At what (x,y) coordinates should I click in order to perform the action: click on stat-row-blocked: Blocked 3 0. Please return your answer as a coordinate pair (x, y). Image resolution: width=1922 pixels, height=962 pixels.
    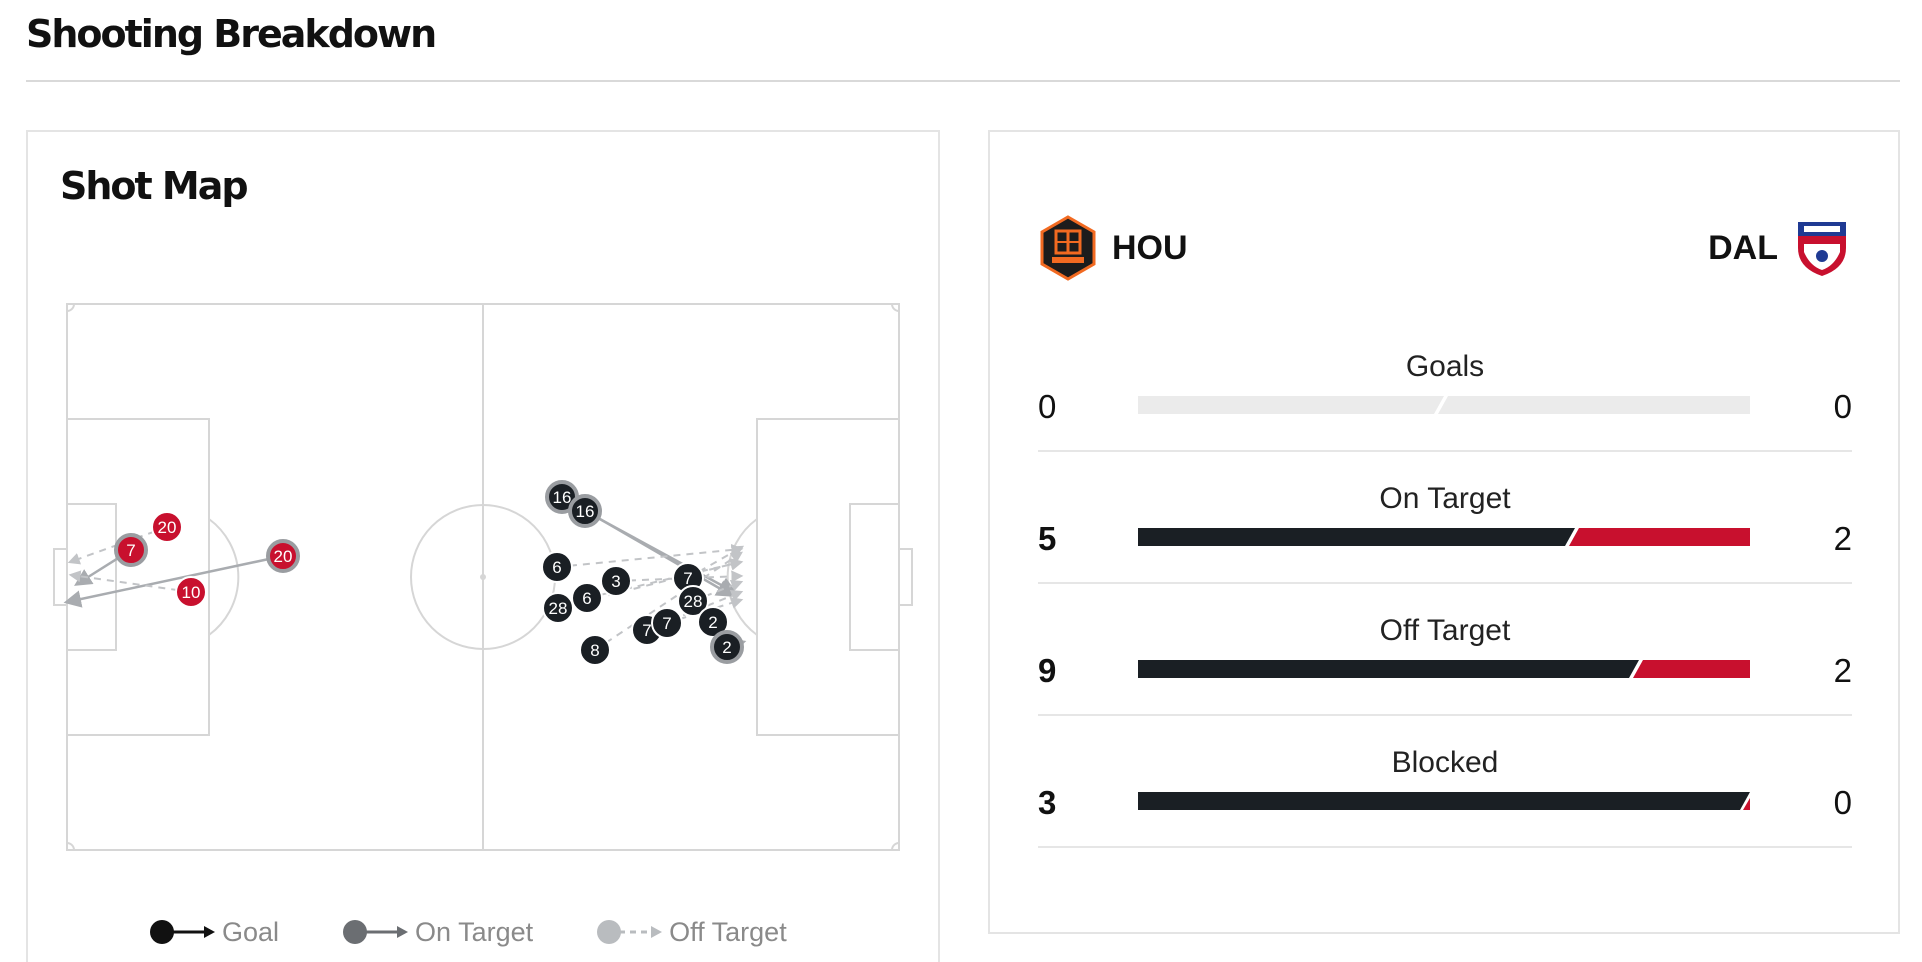
    Looking at the image, I should click on (1445, 782).